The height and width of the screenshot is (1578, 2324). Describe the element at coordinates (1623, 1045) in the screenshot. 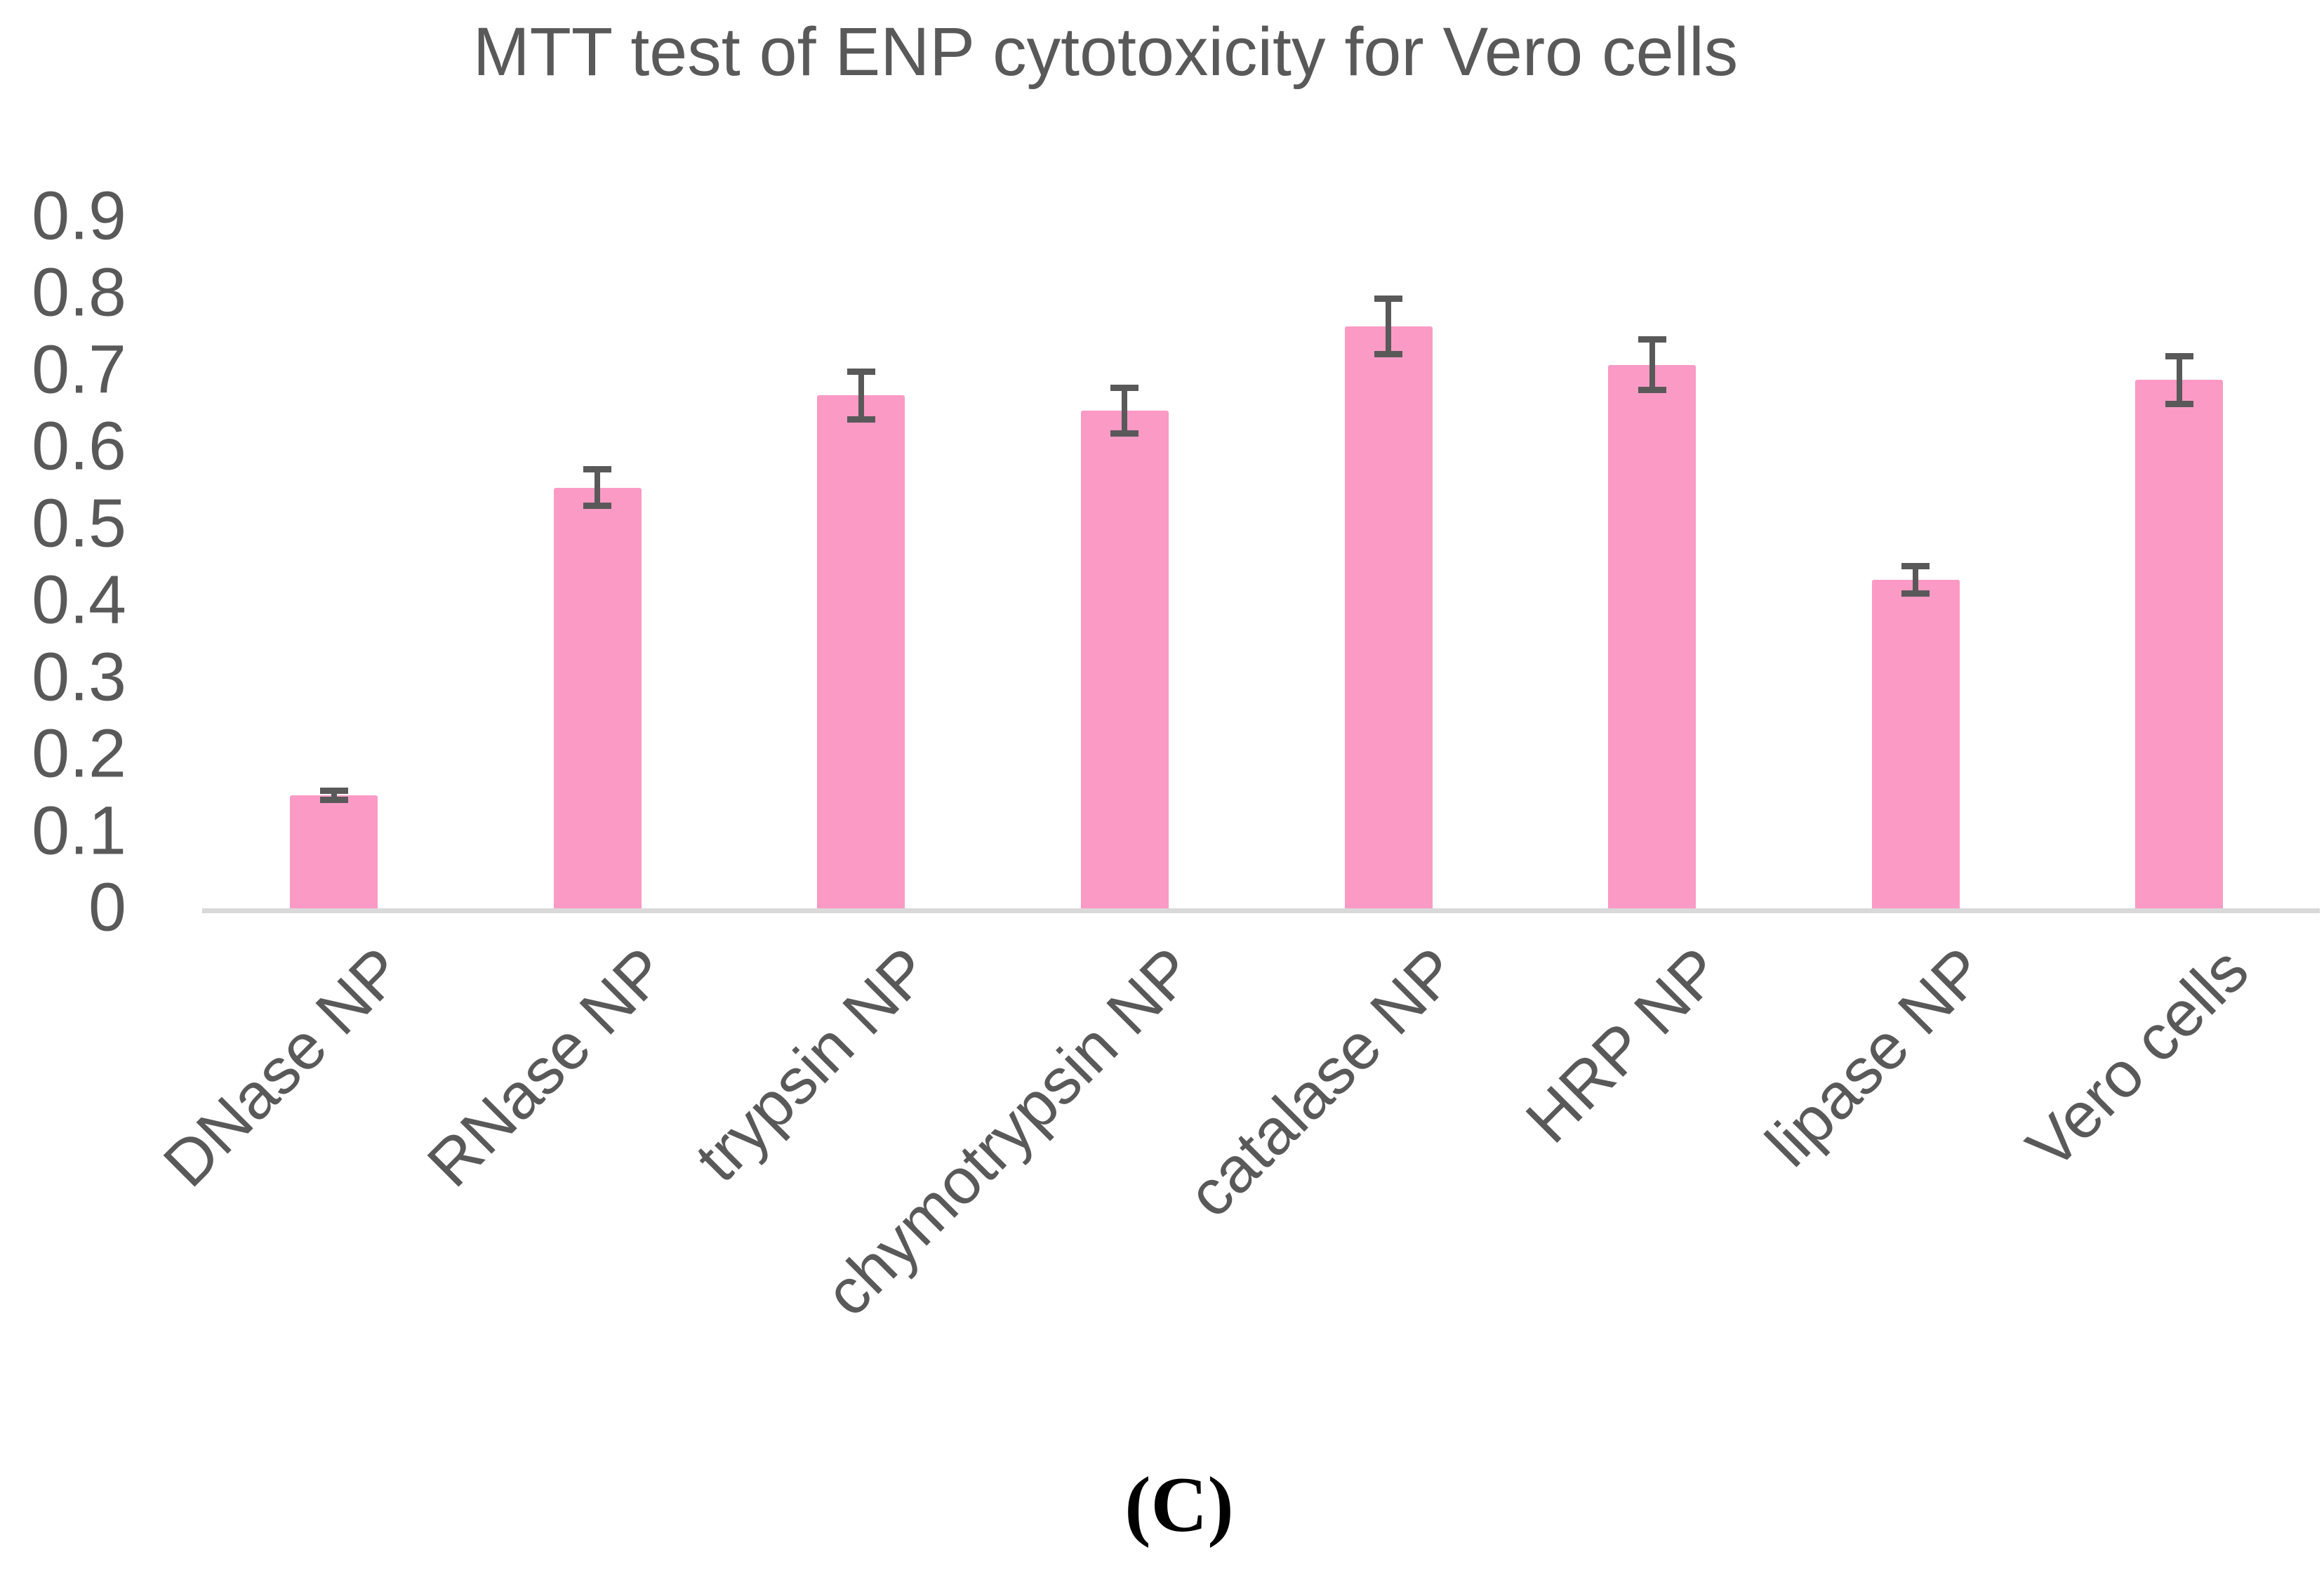

I see `x-tick-label: HRP NP` at that location.